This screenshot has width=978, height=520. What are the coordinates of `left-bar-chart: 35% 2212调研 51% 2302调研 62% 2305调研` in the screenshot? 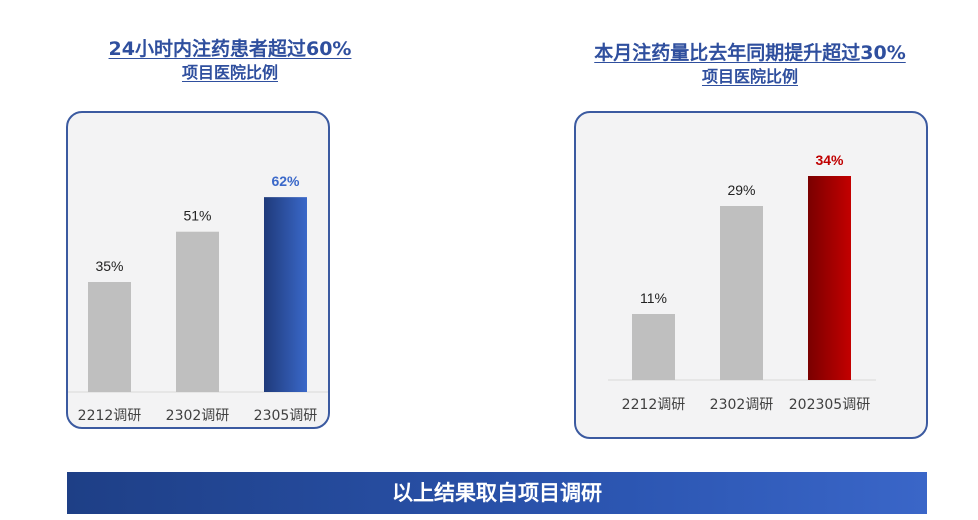 It's located at (198, 298).